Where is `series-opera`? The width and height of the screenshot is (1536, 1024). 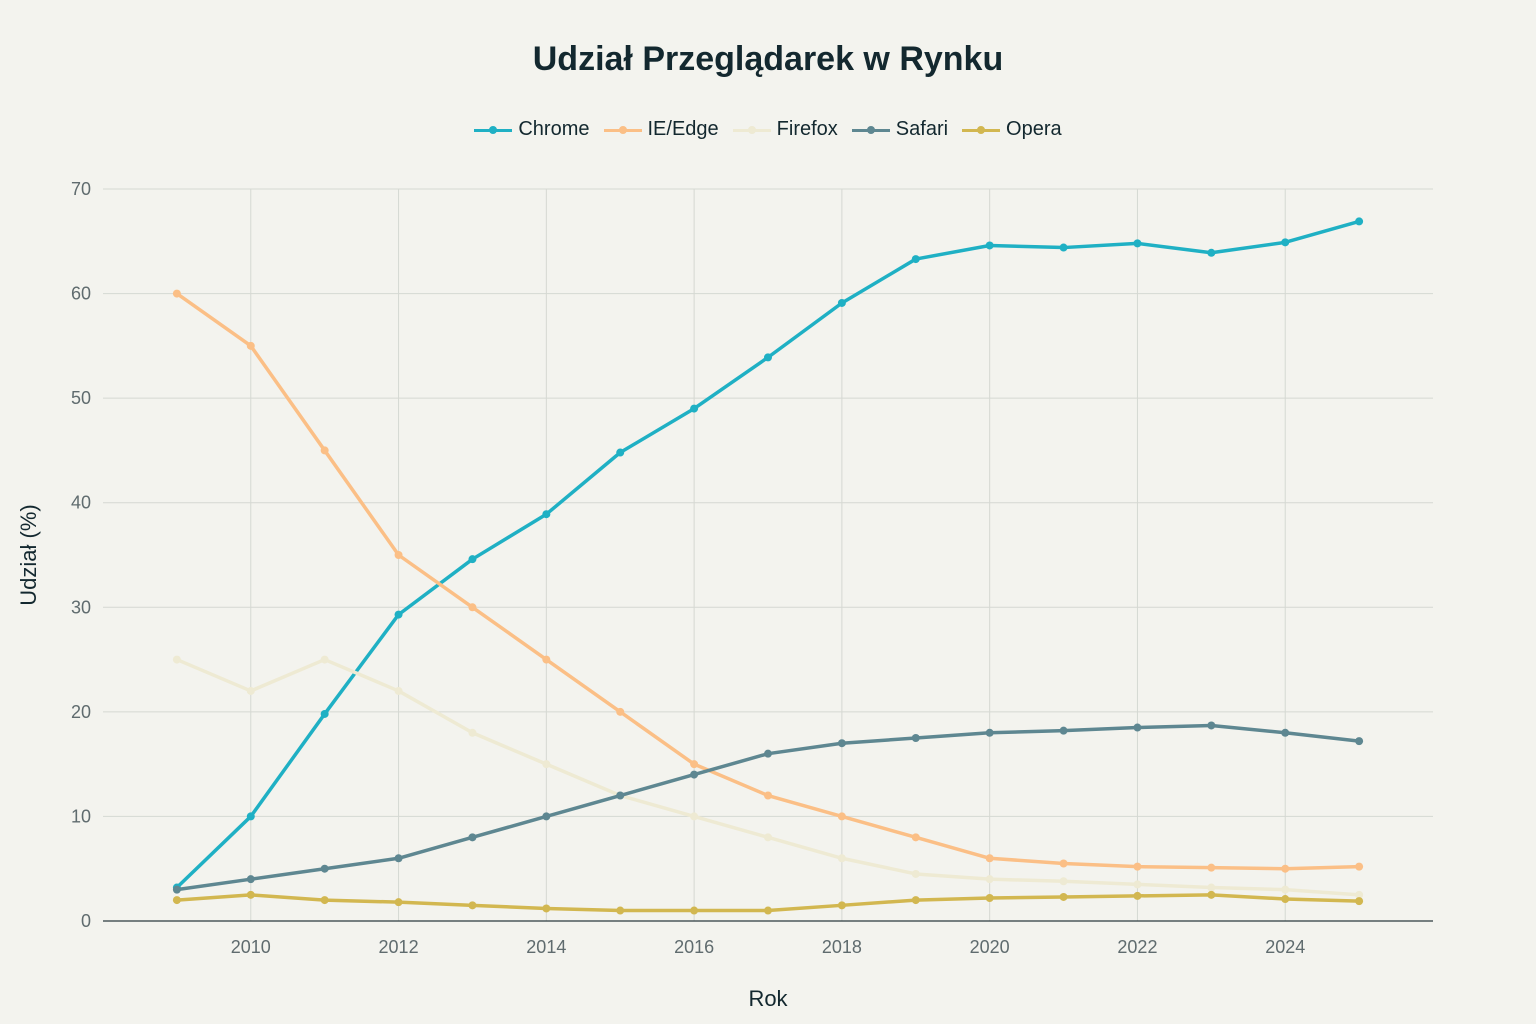 series-opera is located at coordinates (768, 902).